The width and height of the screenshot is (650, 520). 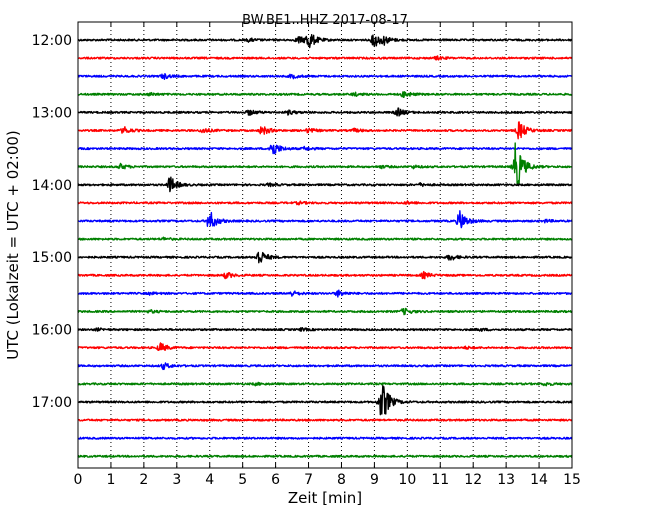 I want to click on x-tick-label-9: 9, so click(x=374, y=480).